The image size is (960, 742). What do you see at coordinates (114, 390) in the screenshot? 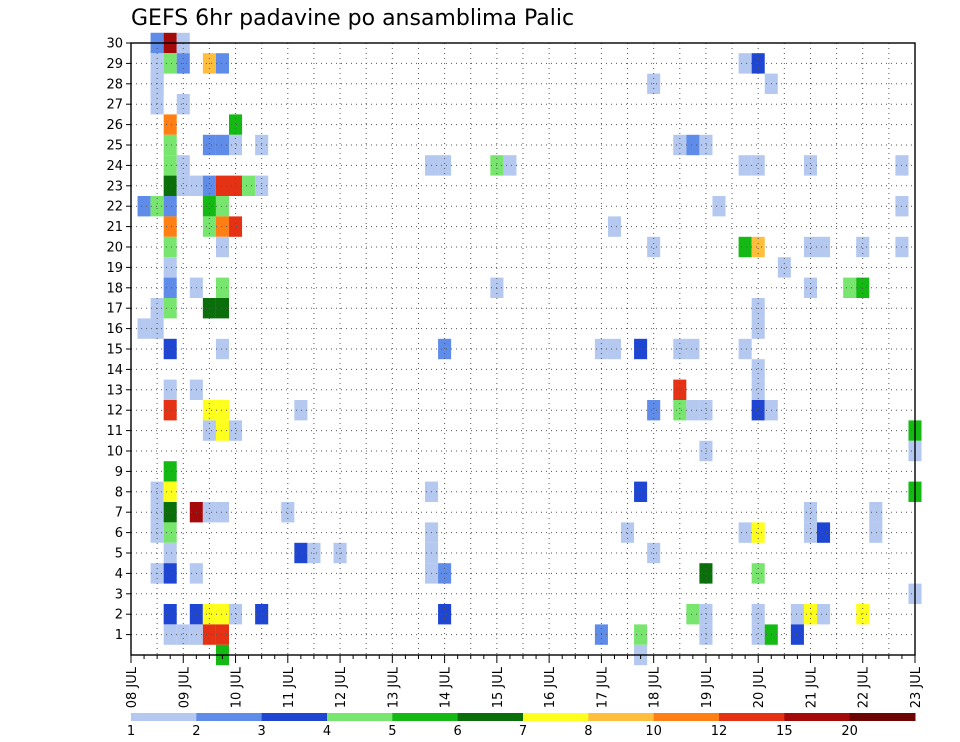
I see `y-tick-label: 13` at bounding box center [114, 390].